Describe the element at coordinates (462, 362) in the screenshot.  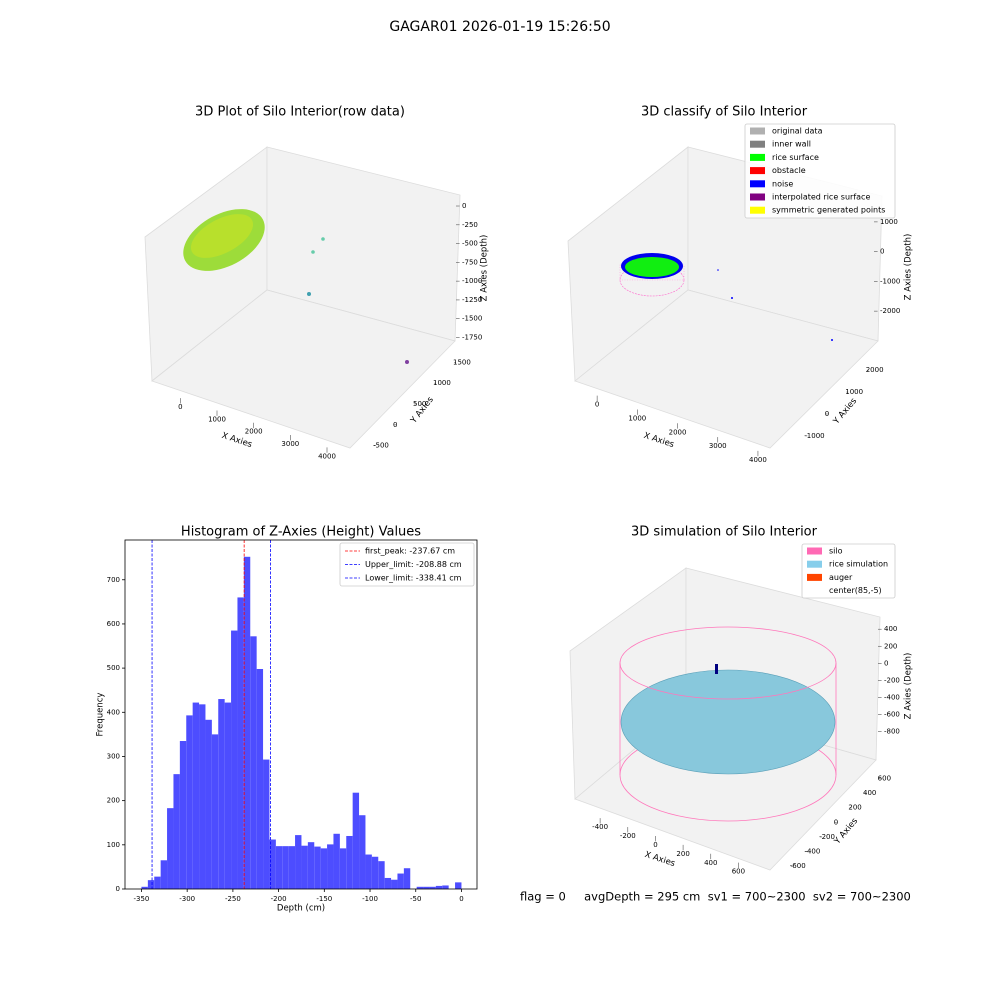
I see `y-tick-label: 1500` at that location.